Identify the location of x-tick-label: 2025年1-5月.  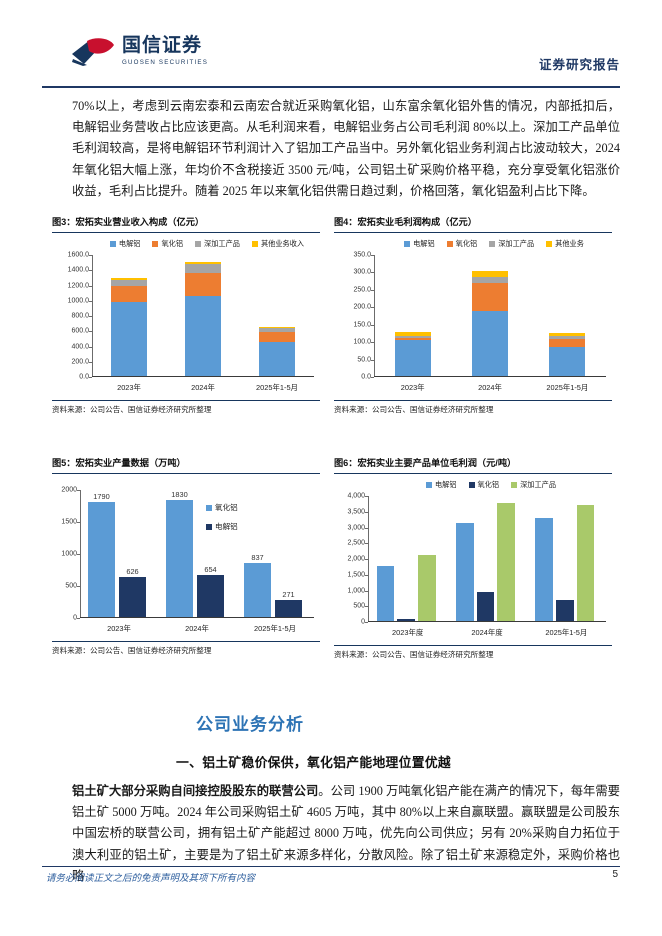
(566, 632).